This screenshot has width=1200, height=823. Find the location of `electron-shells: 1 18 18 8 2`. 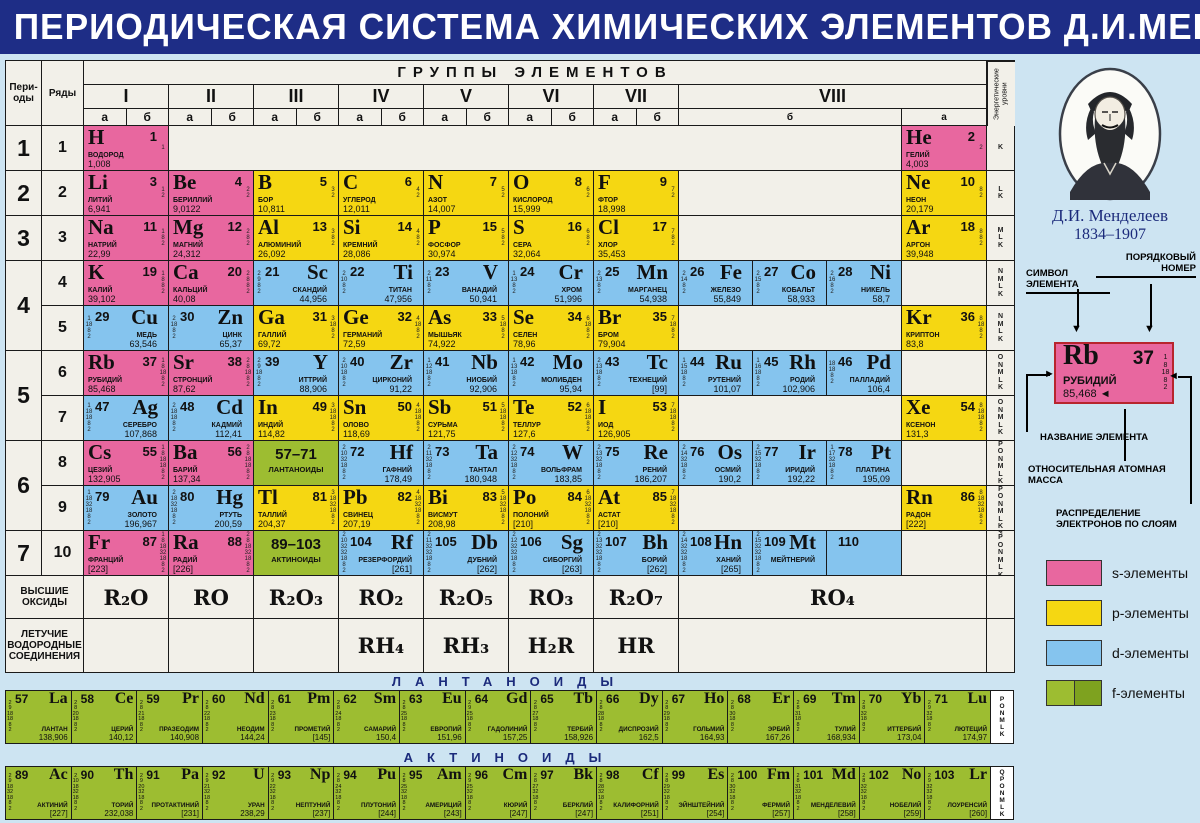

electron-shells: 1 18 18 8 2 is located at coordinates (89, 418).